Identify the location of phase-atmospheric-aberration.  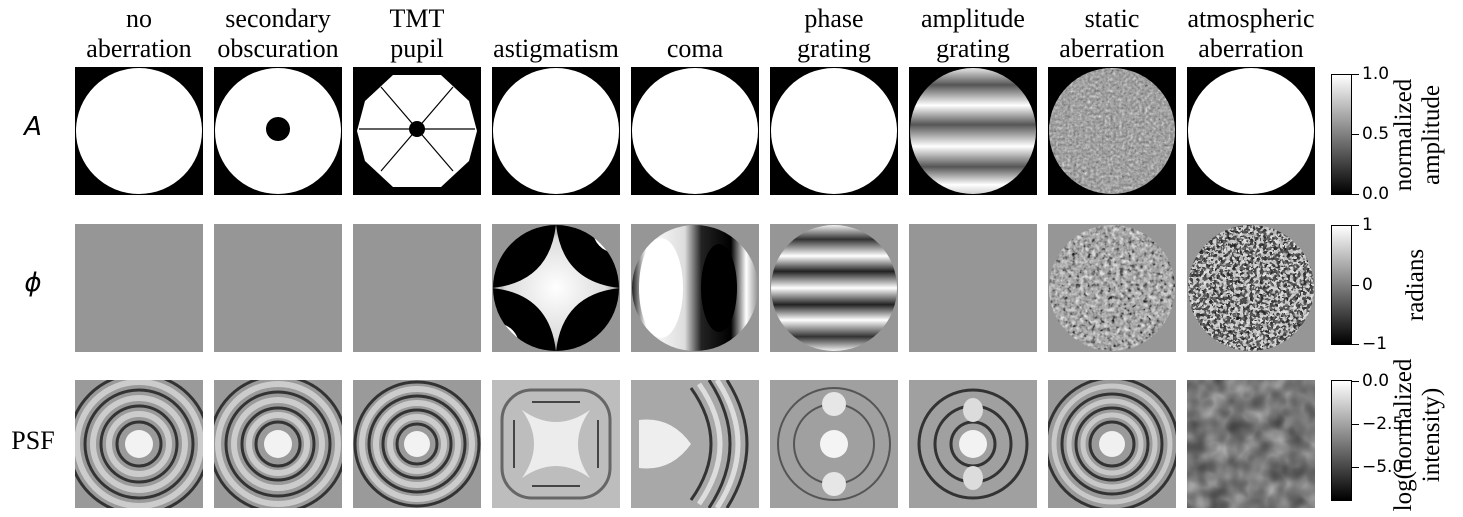
(1251, 288).